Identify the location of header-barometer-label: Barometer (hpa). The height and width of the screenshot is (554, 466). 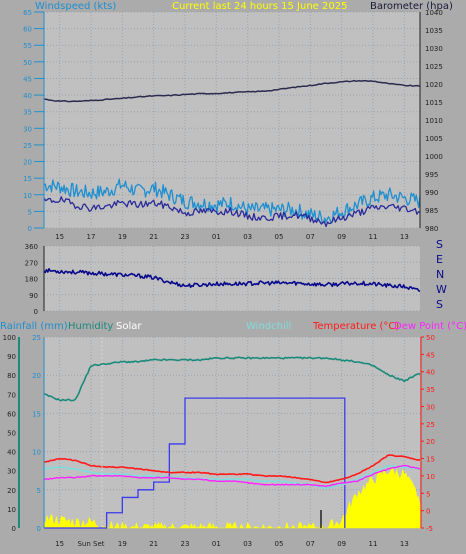
(411, 6).